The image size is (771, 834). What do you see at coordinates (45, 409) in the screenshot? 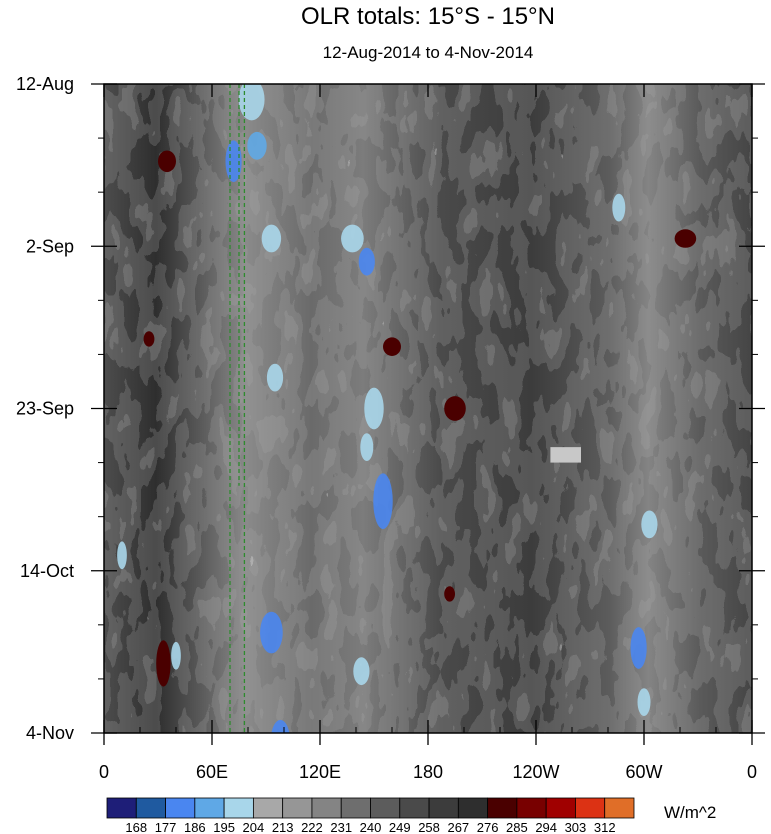
I see `y-tick-label: 23-Sep` at bounding box center [45, 409].